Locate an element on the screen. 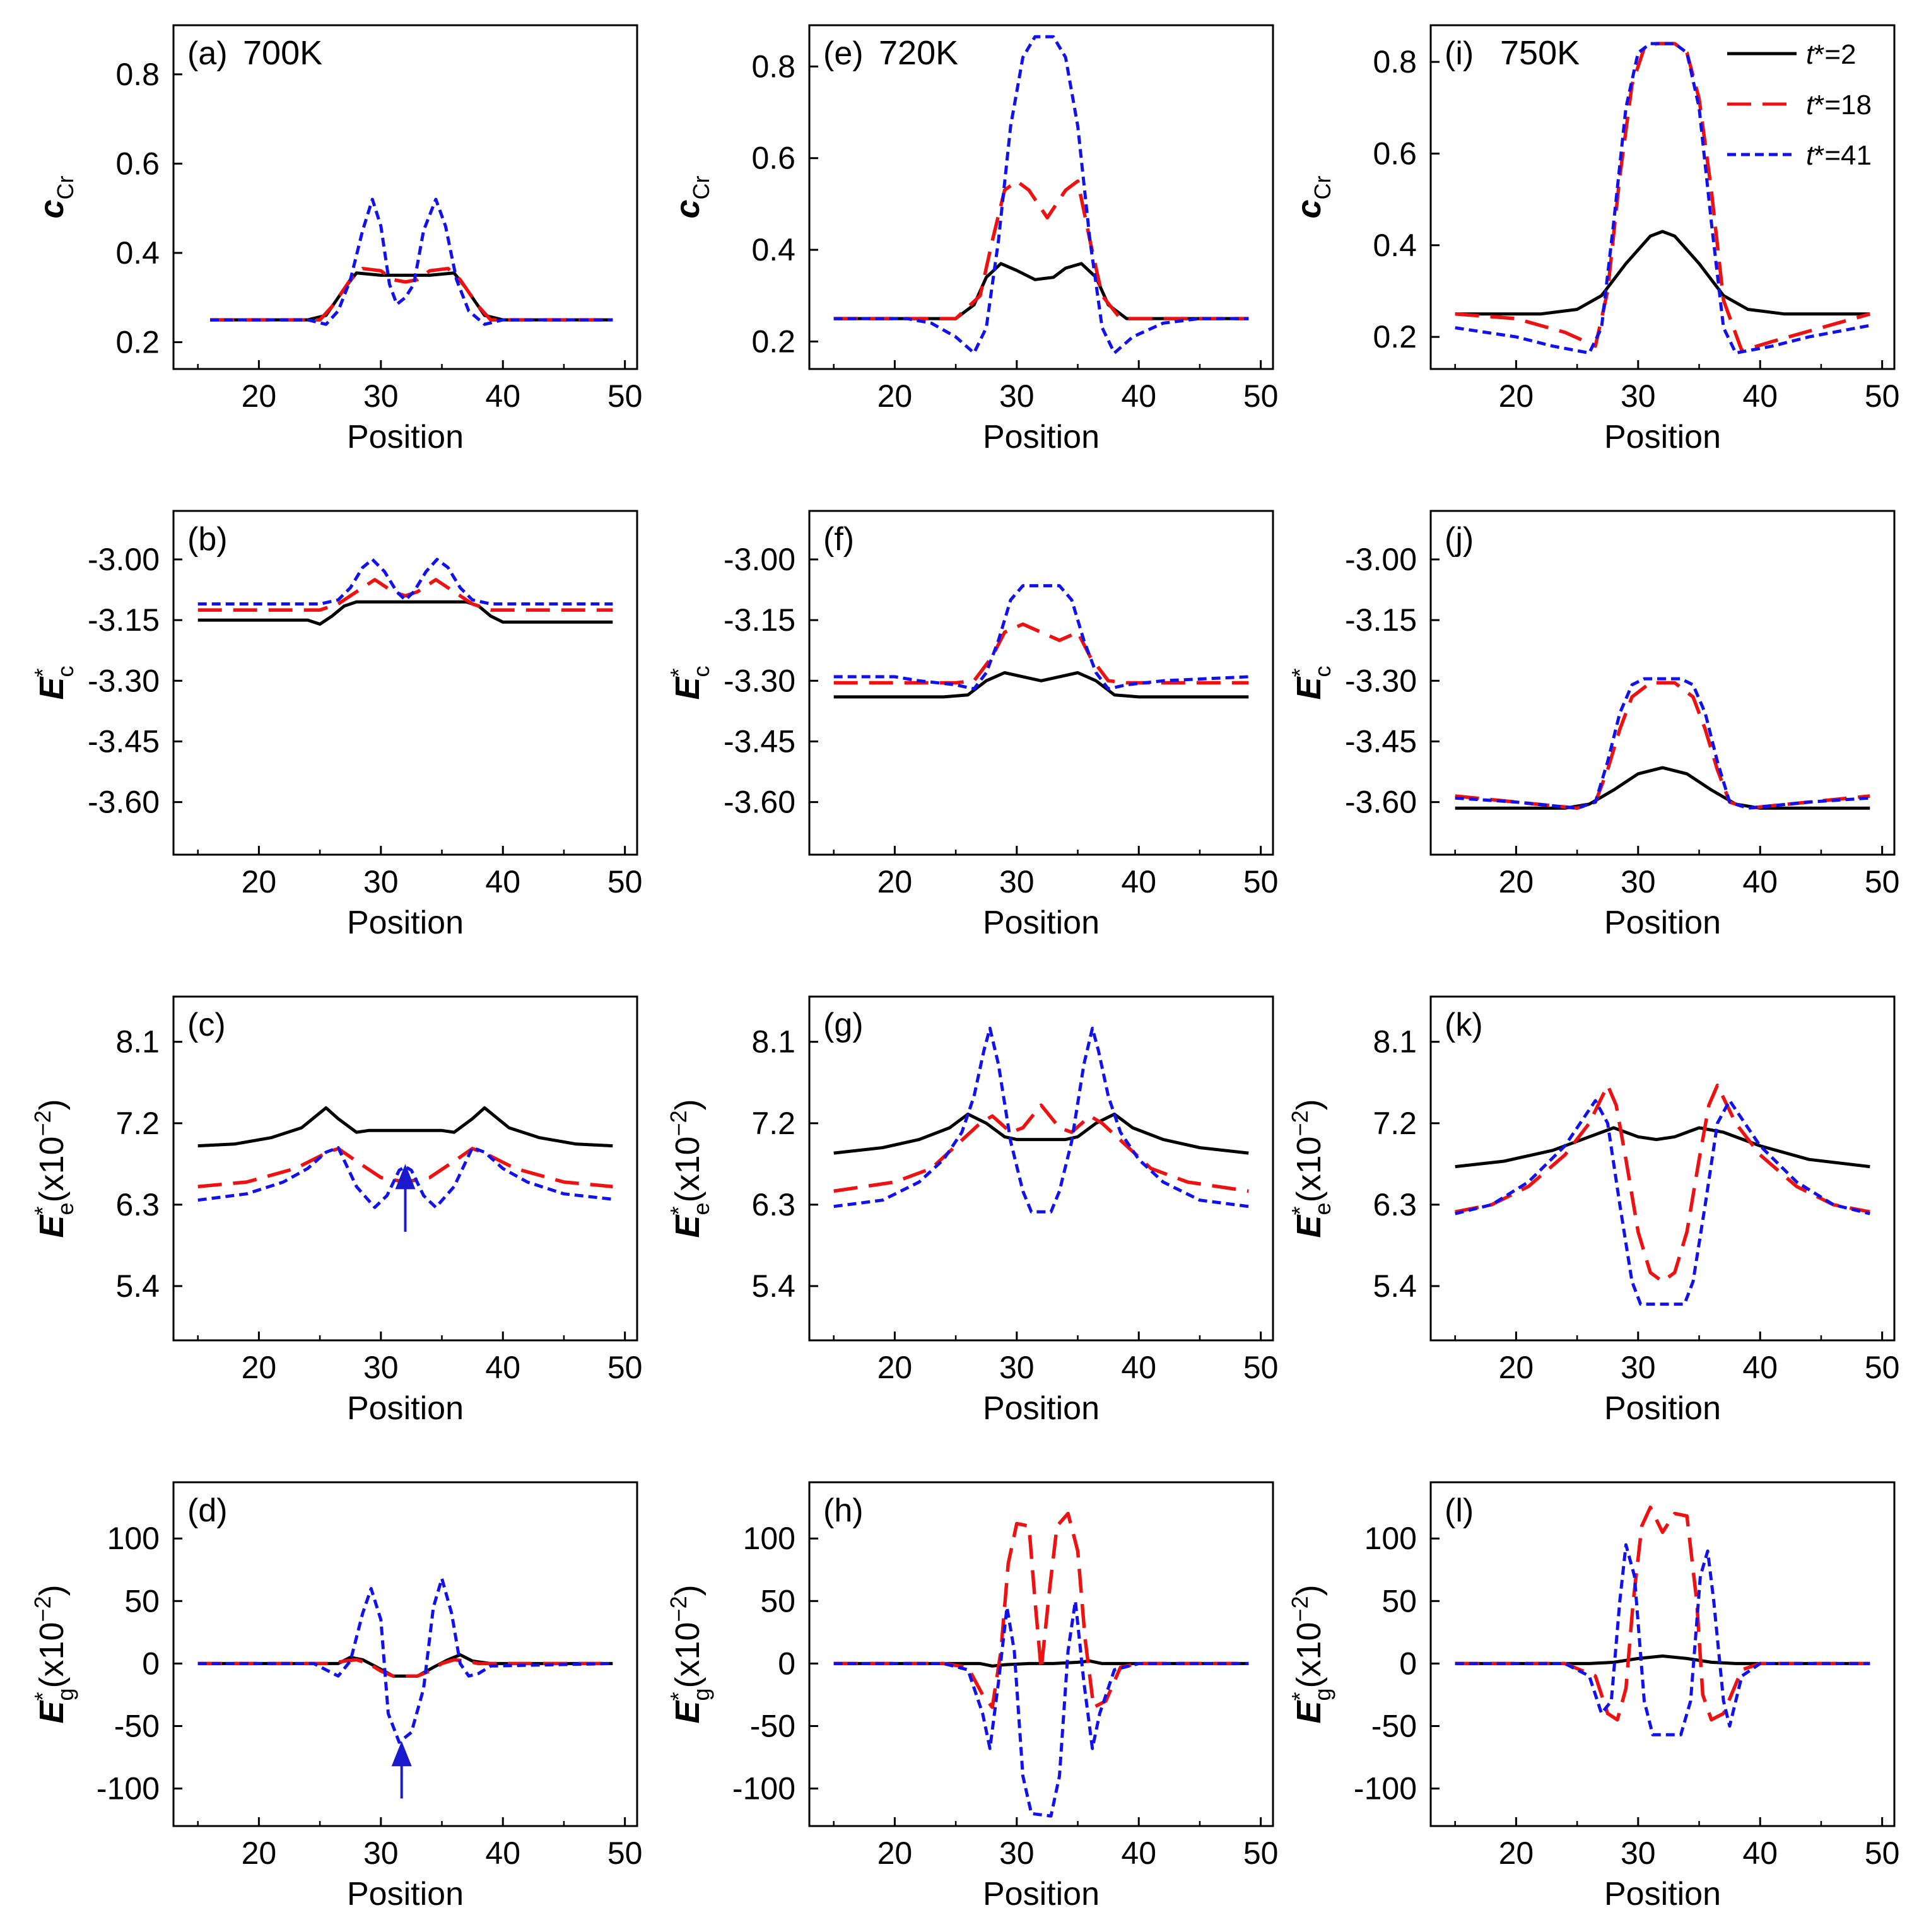 The height and width of the screenshot is (1932, 1924). panel-a: 20 30 40 50 Position 0.2 0.4 0.6 0.8 cCr (a) 700K is located at coordinates (337, 239).